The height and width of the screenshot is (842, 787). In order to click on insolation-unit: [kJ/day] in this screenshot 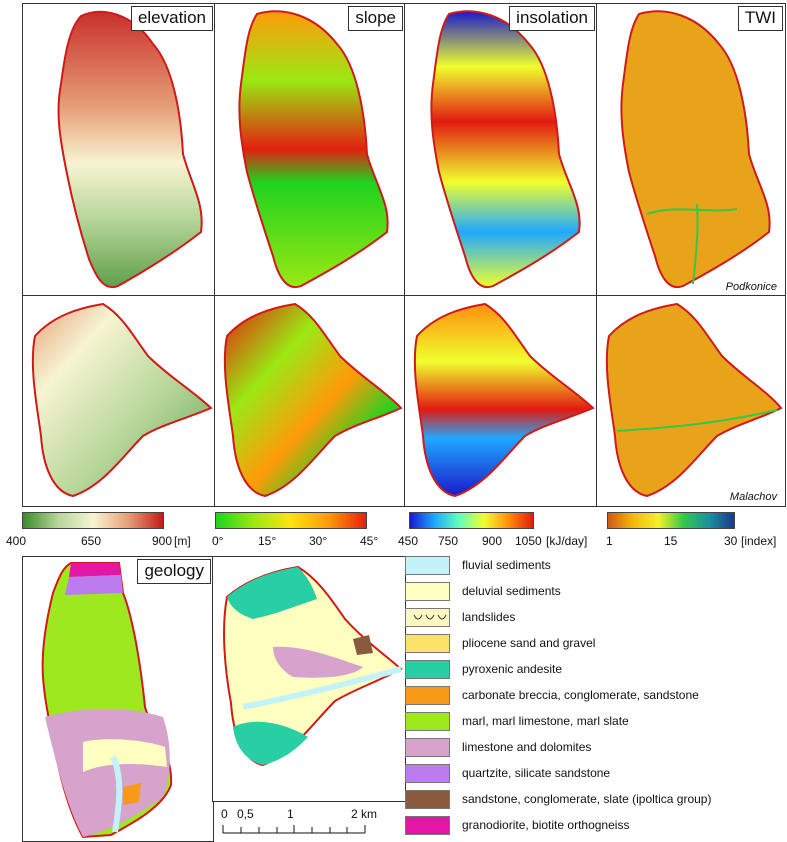, I will do `click(567, 541)`.